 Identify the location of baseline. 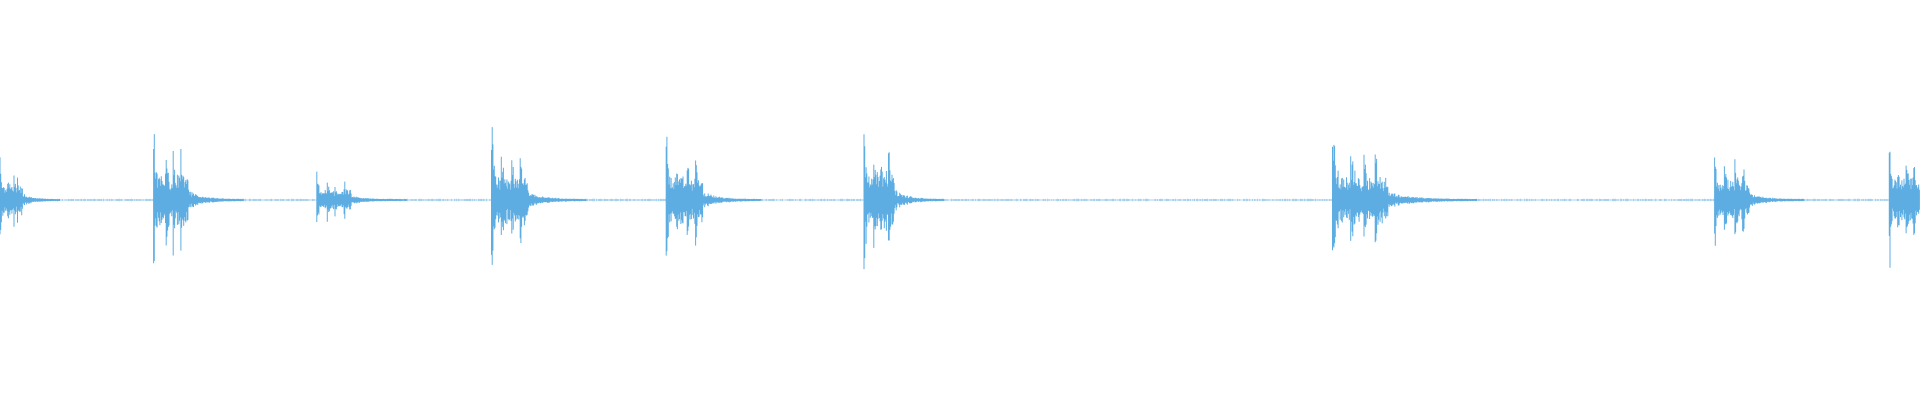
(960, 200).